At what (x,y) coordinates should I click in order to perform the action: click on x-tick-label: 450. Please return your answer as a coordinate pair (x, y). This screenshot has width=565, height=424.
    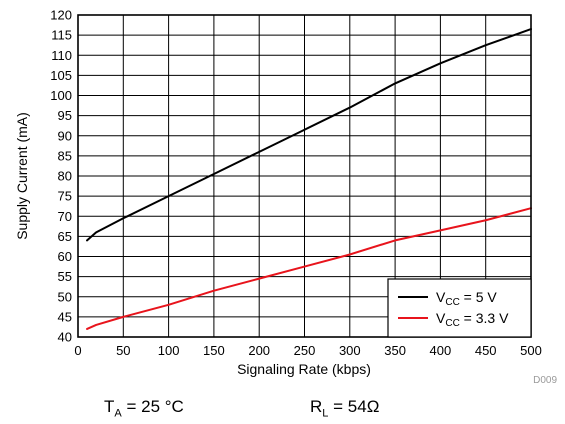
    Looking at the image, I should click on (486, 350).